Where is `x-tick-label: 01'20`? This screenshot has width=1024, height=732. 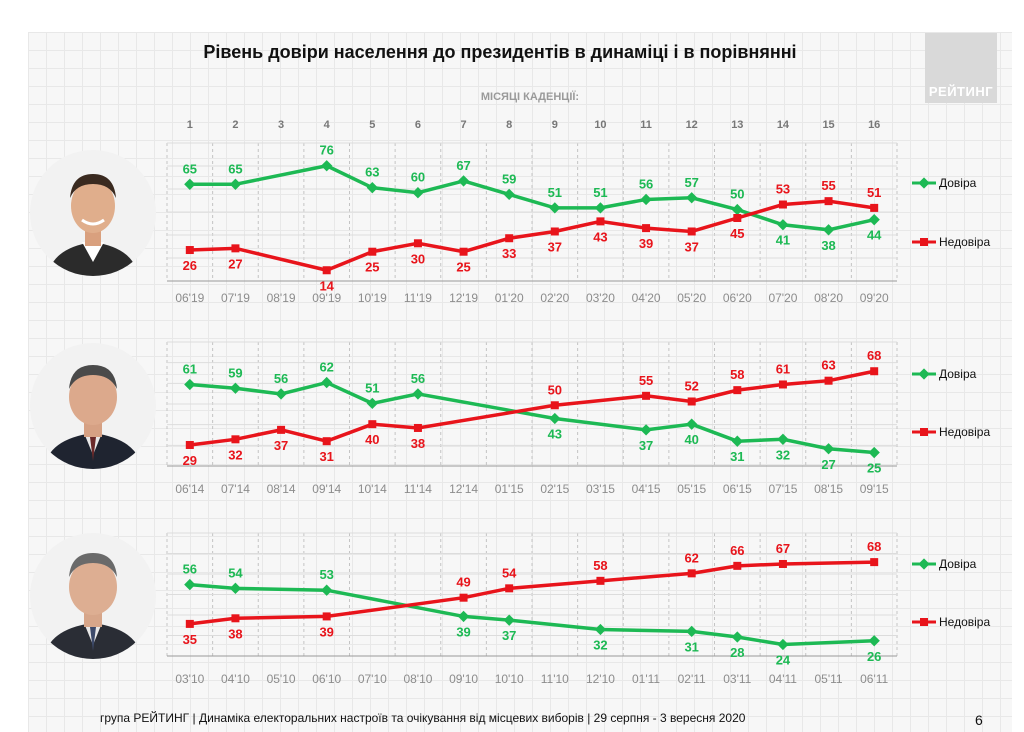
x-tick-label: 01'20 is located at coordinates (509, 298).